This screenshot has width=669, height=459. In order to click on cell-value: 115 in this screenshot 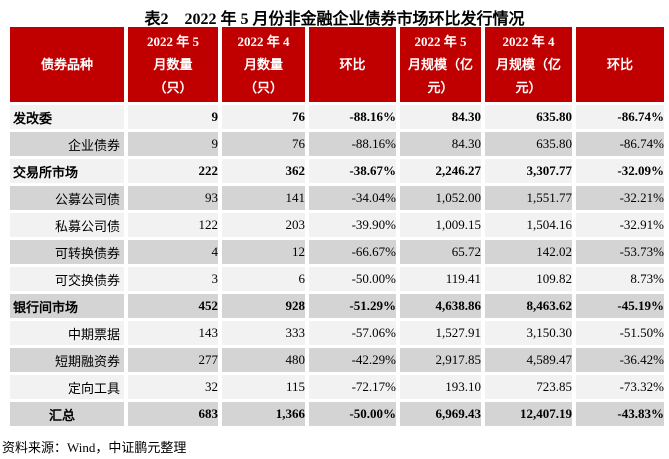, I will do `click(263, 387)`.